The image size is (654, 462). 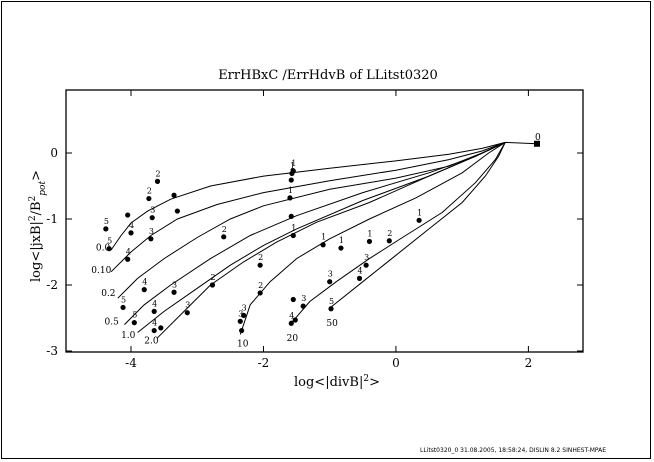 What do you see at coordinates (537, 143) in the screenshot?
I see `end-point` at bounding box center [537, 143].